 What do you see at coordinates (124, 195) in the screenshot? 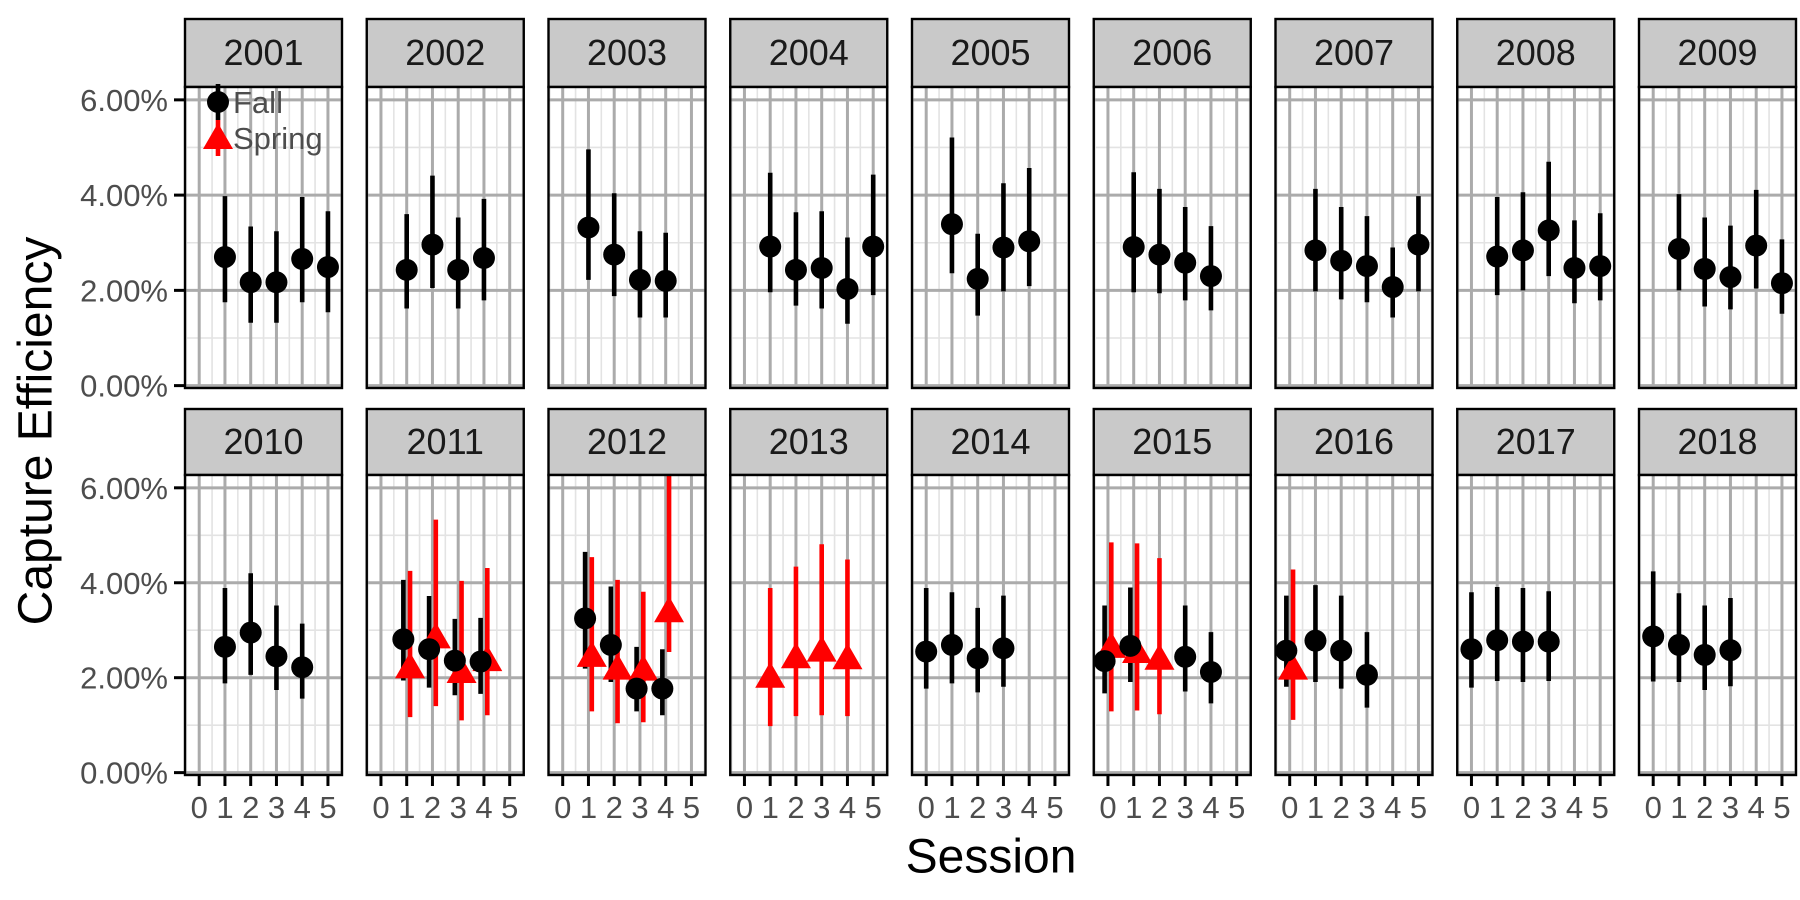
I see `y-tick-label: 4.00%` at bounding box center [124, 195].